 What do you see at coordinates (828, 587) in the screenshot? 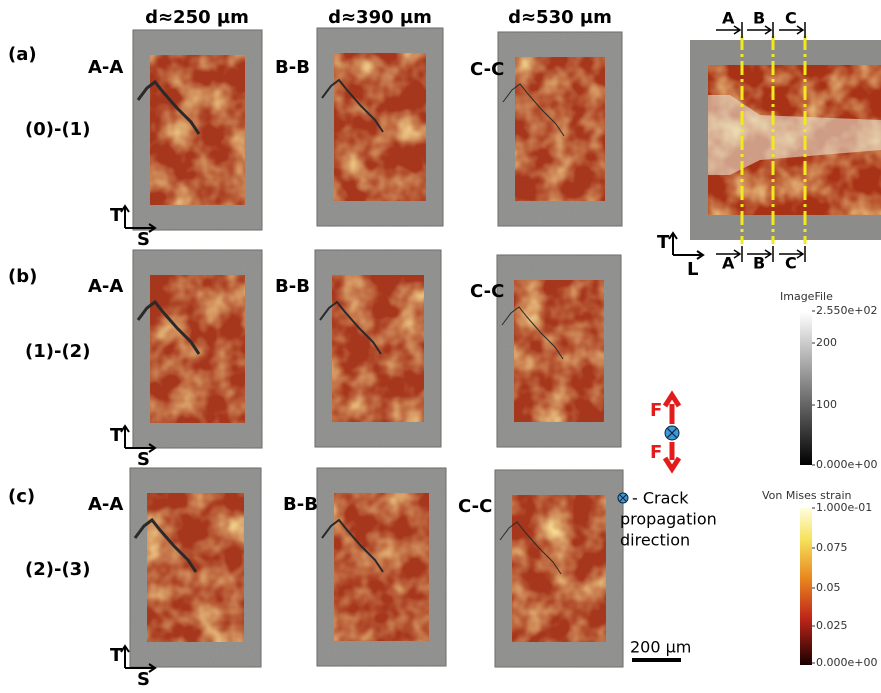
I see `label: 0.05` at bounding box center [828, 587].